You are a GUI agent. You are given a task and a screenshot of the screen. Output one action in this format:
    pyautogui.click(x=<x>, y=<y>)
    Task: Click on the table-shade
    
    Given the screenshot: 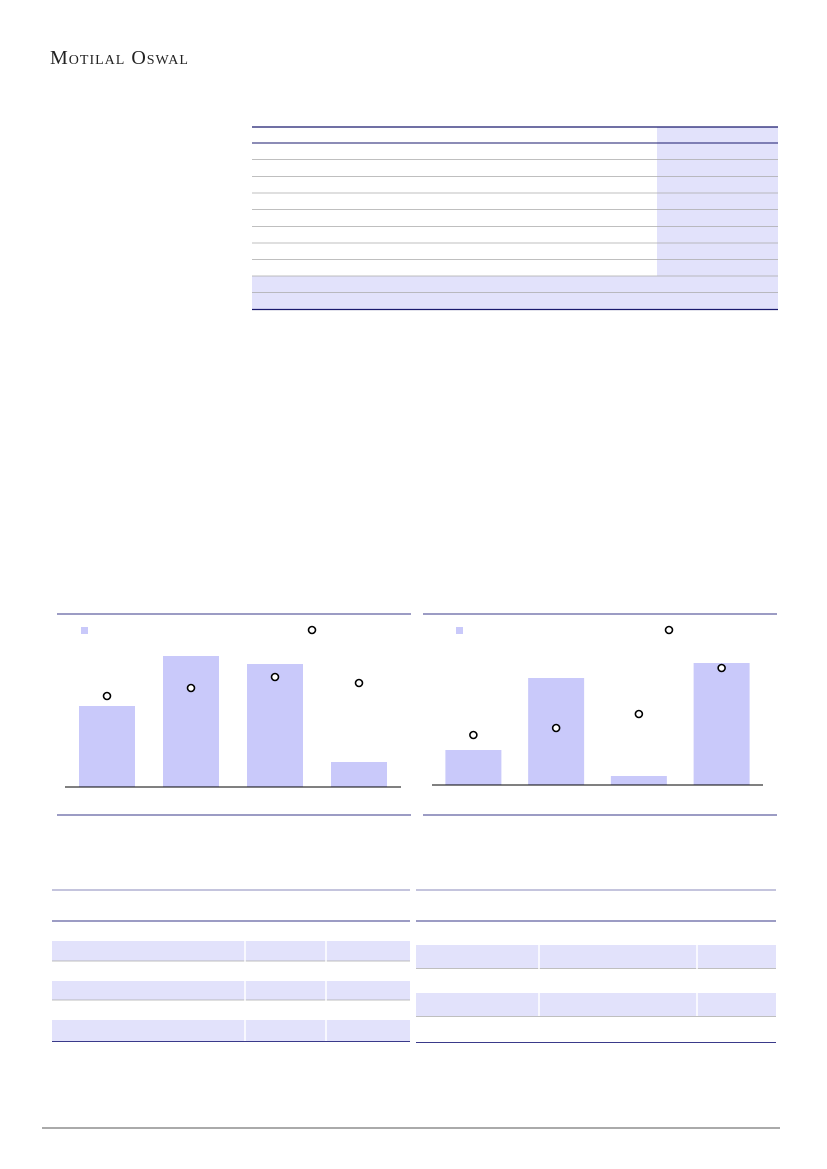 What is the action you would take?
    pyautogui.click(x=717, y=201)
    